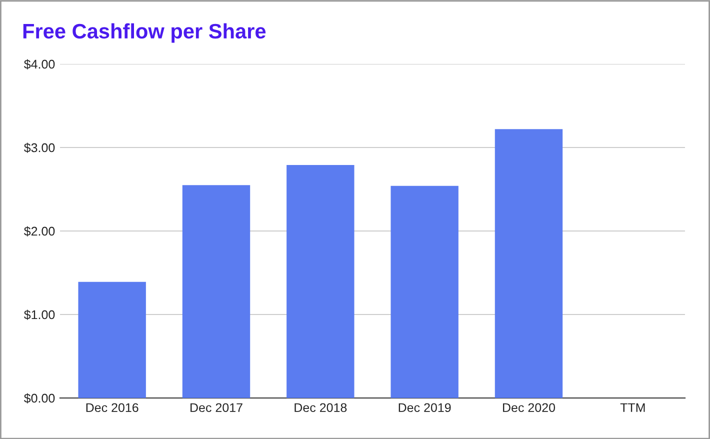 Image resolution: width=710 pixels, height=439 pixels. Describe the element at coordinates (320, 407) in the screenshot. I see `x-tick-label: Dec 2018` at that location.